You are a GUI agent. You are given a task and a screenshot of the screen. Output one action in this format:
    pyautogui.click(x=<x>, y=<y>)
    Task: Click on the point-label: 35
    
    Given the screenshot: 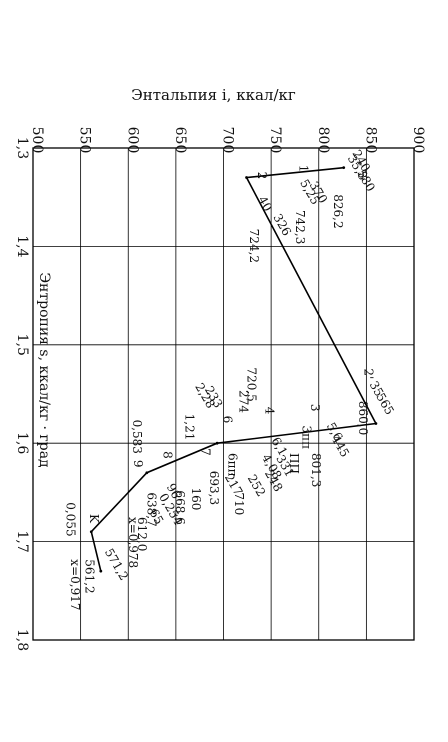 What is the action you would take?
    pyautogui.click(x=377, y=389)
    